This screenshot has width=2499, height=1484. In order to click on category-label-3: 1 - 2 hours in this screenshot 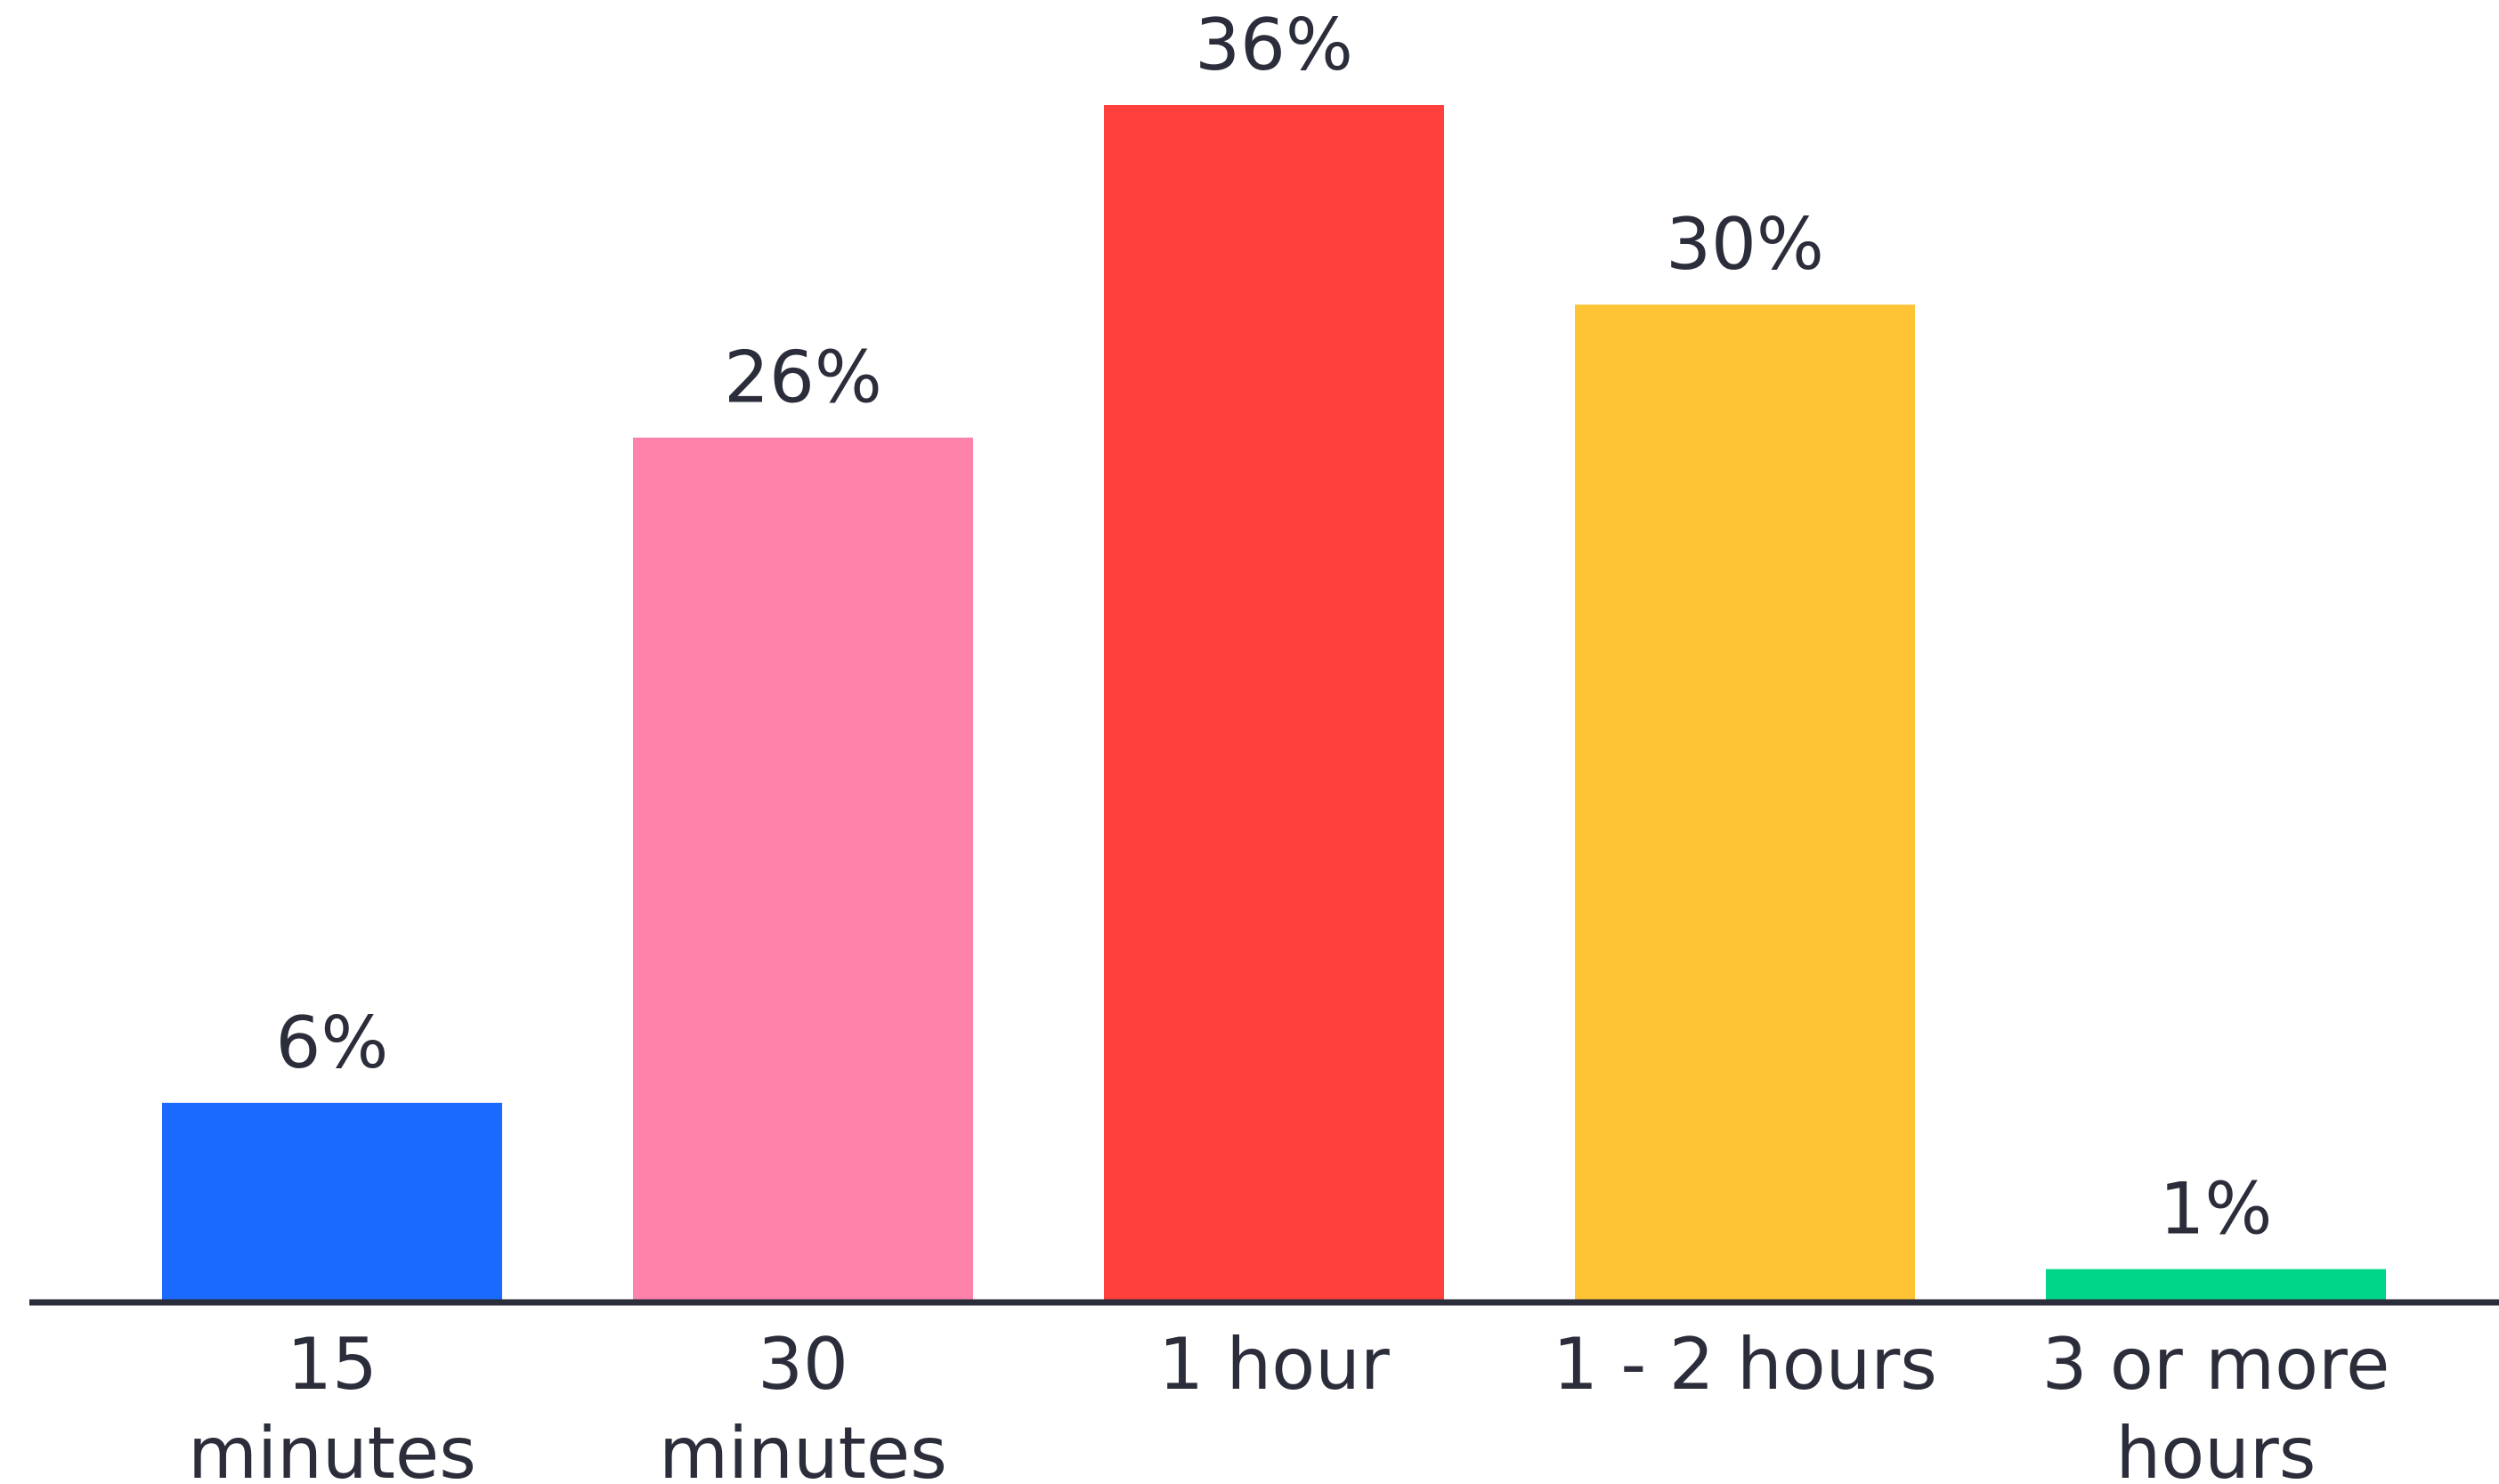, I will do `click(1745, 1364)`.